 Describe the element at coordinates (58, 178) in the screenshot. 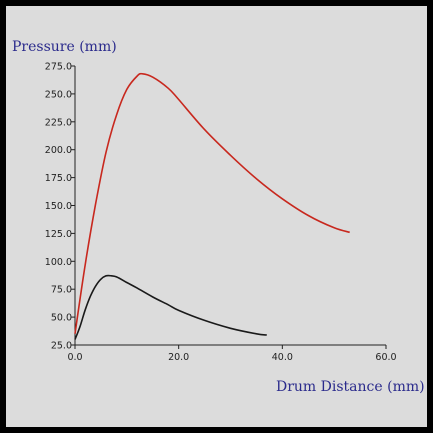

I see `y-tick-label: 175.0` at that location.